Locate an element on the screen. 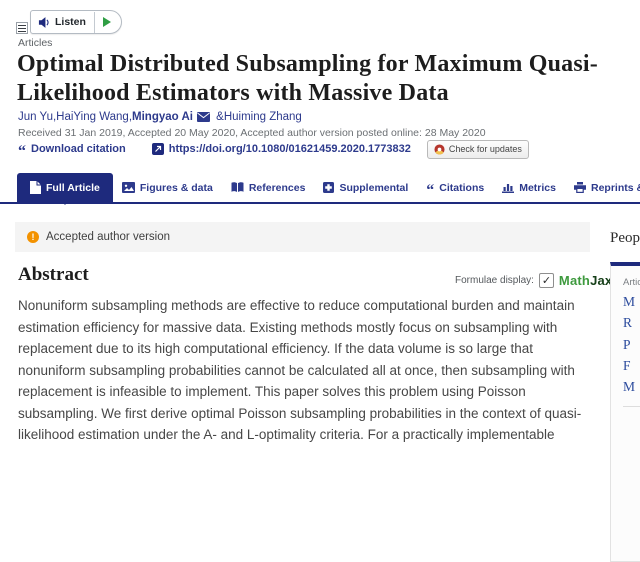 The width and height of the screenshot is (640, 562). sidebar-heading: People also read is located at coordinates (625, 238).